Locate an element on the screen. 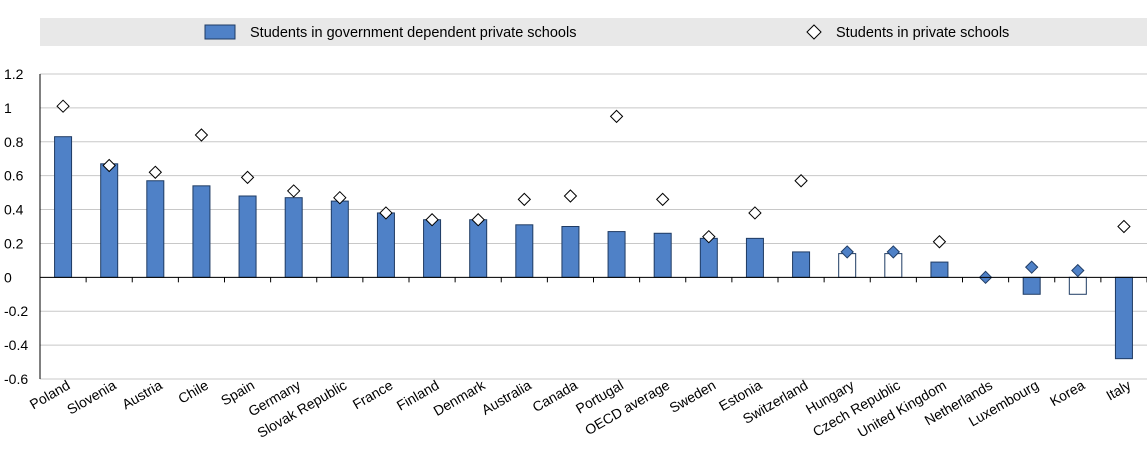 The image size is (1147, 474). y-tick-label: -0.6 is located at coordinates (16, 379).